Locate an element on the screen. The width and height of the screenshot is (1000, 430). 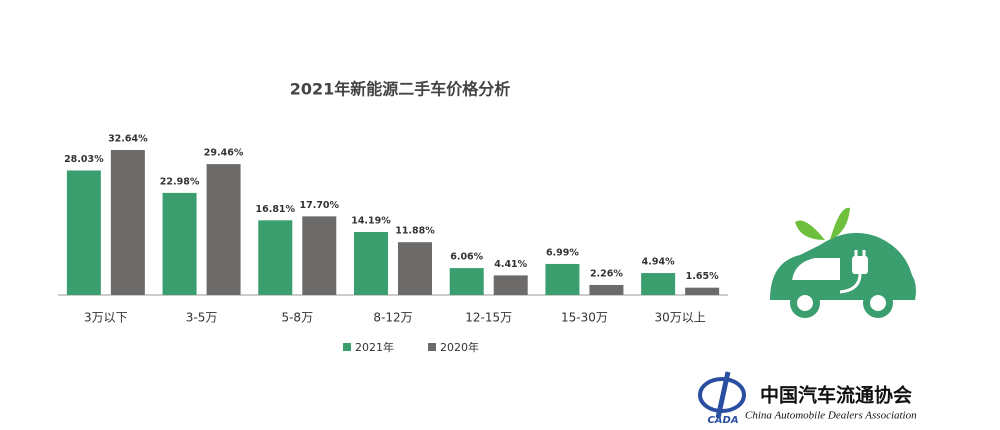
value-label: 14.19% is located at coordinates (371, 220).